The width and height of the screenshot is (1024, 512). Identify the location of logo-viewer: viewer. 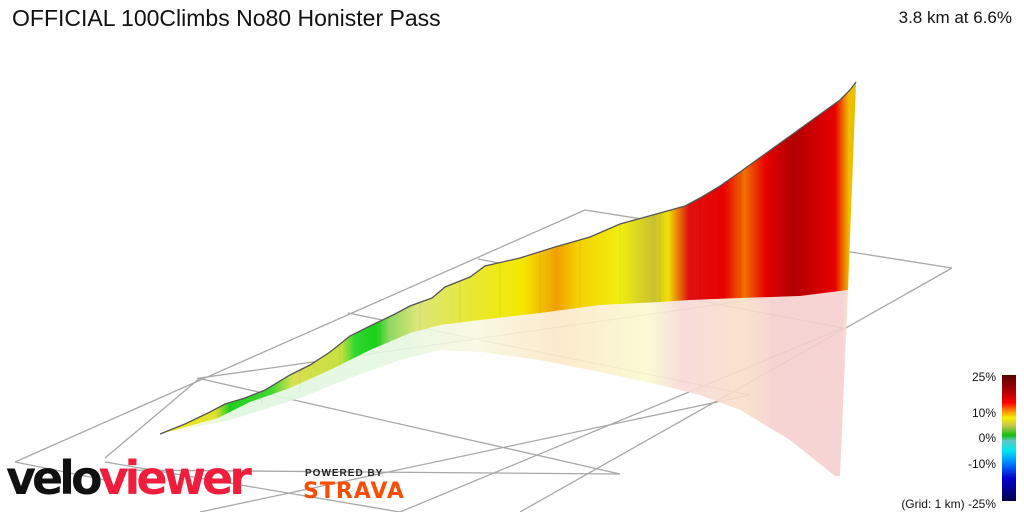
(175, 478).